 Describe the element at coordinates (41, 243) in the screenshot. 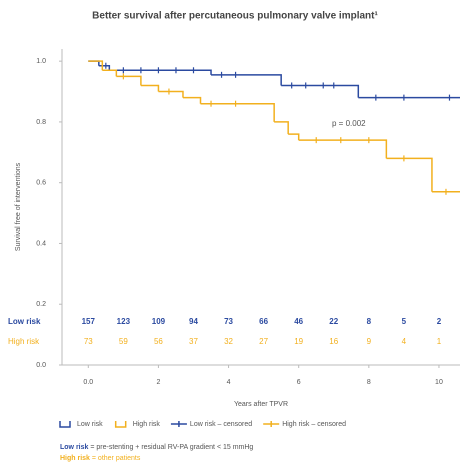

I see `y-tick-label: 0.4` at that location.